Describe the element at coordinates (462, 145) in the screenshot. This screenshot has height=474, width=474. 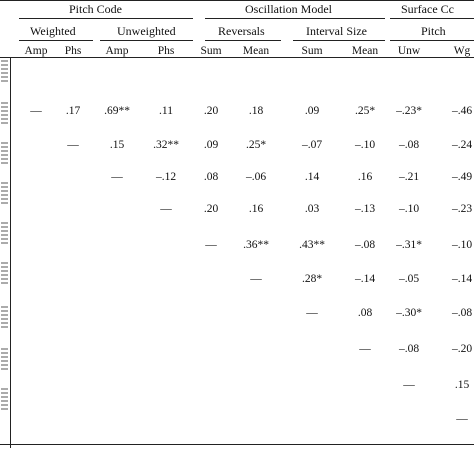
I see `table-cell: –.24` at that location.